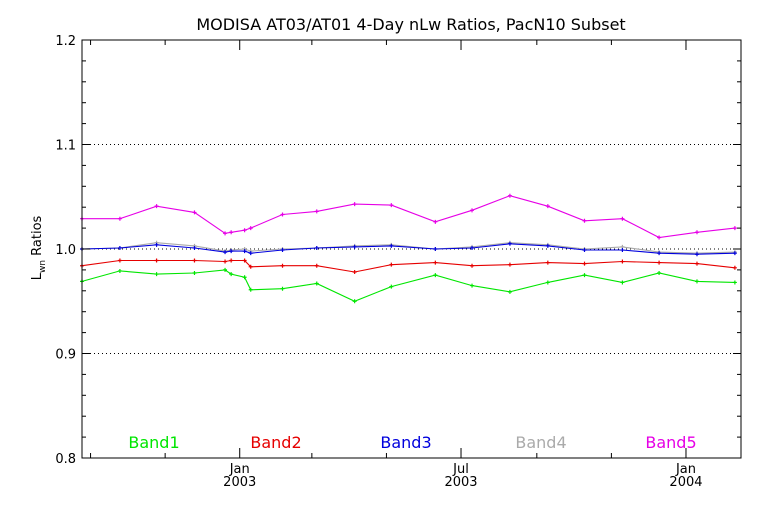  I want to click on y-axis-label-rest: Ratios, so click(37, 237).